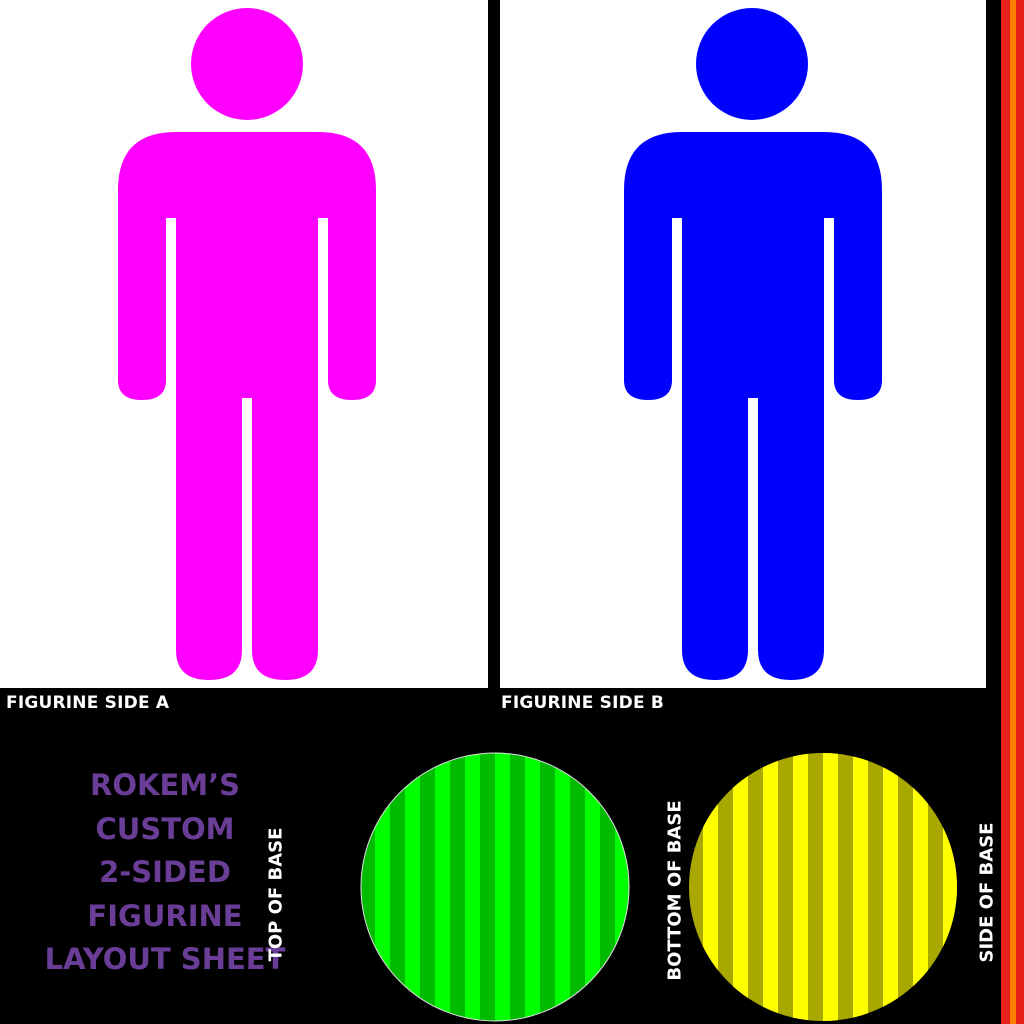 The width and height of the screenshot is (1024, 1024). I want to click on title-line: CUSTOM, so click(165, 828).